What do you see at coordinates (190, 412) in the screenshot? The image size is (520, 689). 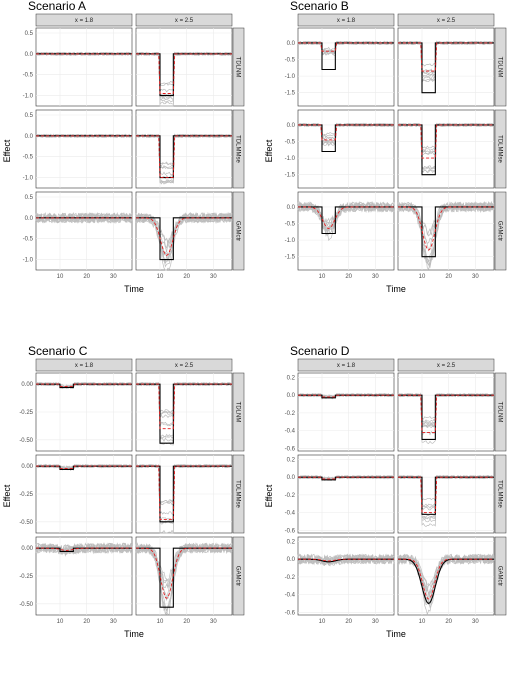 I see `panel: TDLNM` at bounding box center [190, 412].